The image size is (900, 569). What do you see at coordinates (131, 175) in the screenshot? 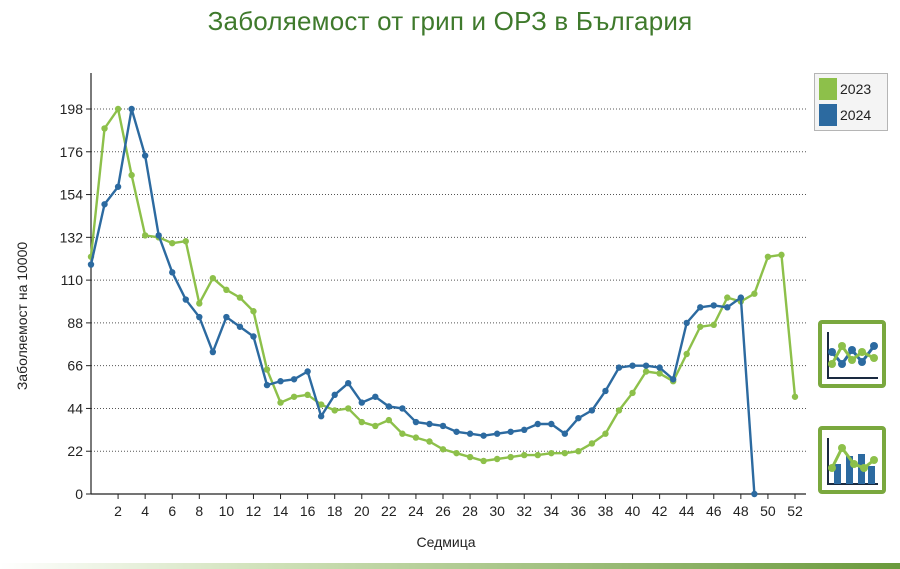
I see `data-point-2023-w3` at bounding box center [131, 175].